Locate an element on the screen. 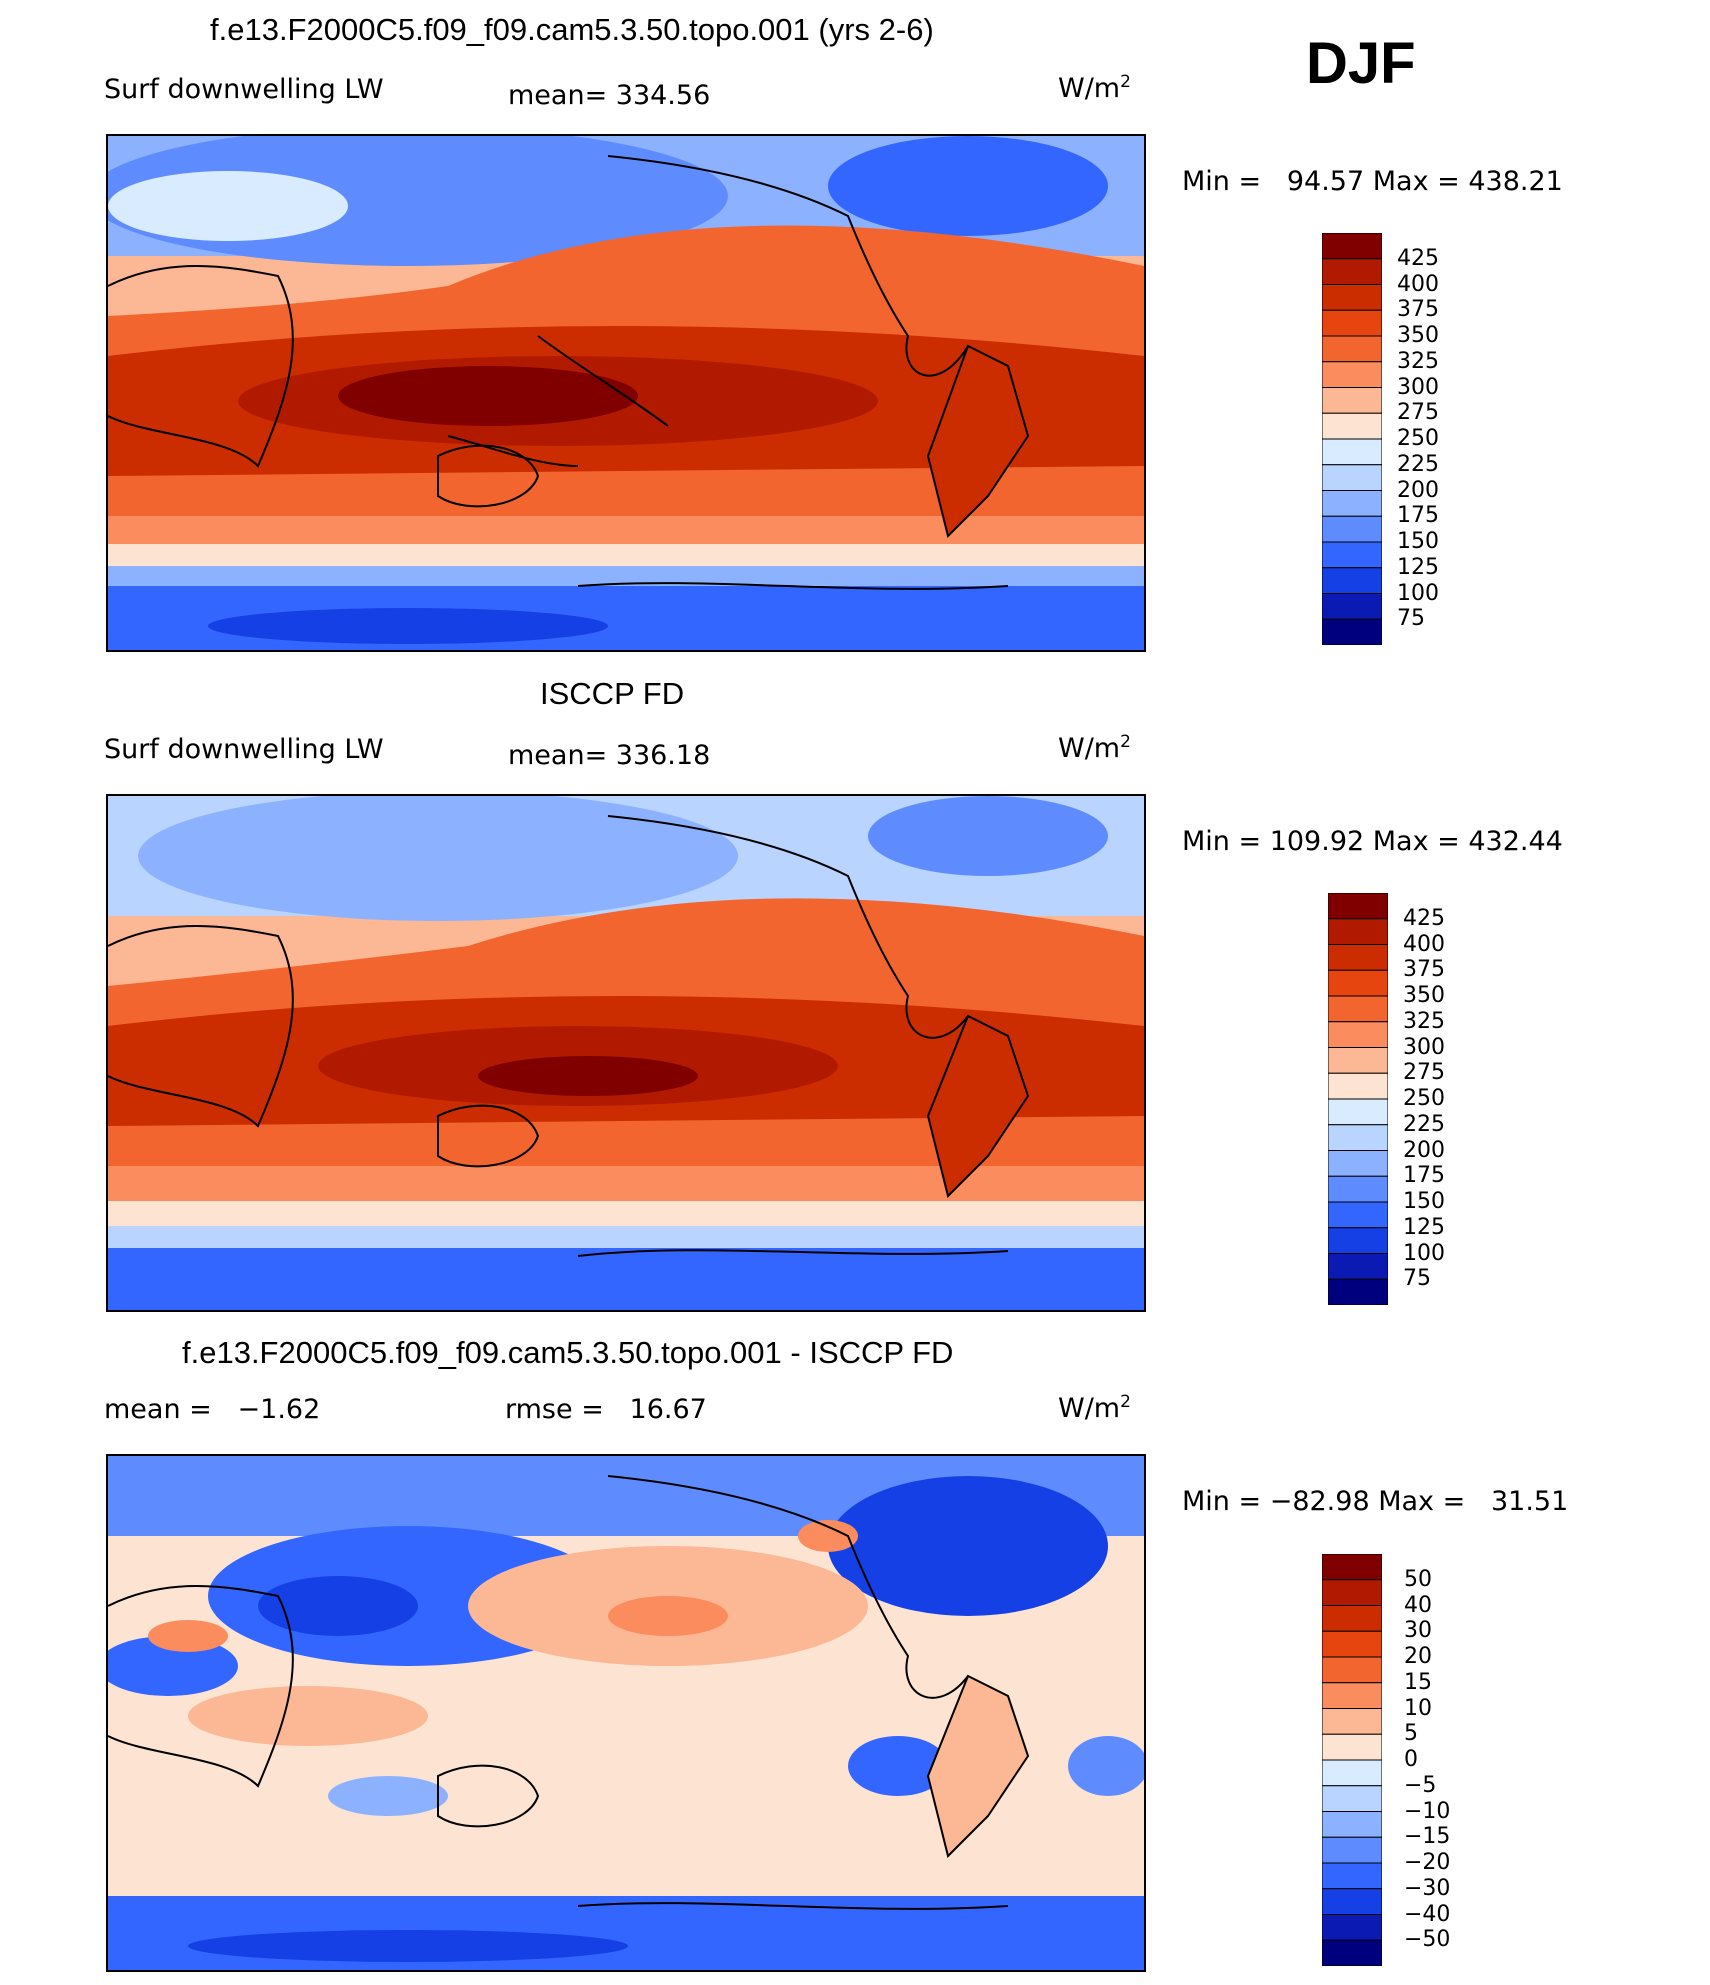 The image size is (1710, 1985). panel1-colorbar-tick-label: 300 is located at coordinates (1418, 387).